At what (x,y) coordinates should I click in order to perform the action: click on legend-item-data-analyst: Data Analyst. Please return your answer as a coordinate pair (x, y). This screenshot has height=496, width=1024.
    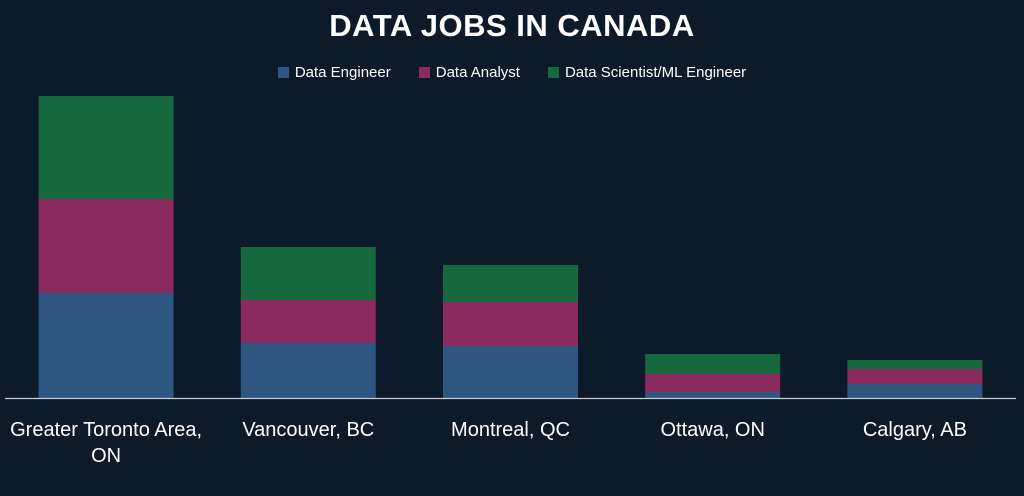
    Looking at the image, I should click on (469, 72).